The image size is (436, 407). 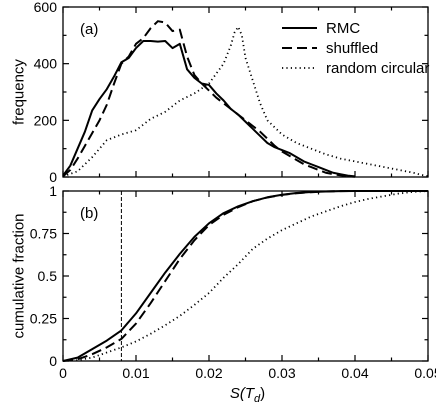 I want to click on y-tick-label: 0.25, so click(x=43, y=319).